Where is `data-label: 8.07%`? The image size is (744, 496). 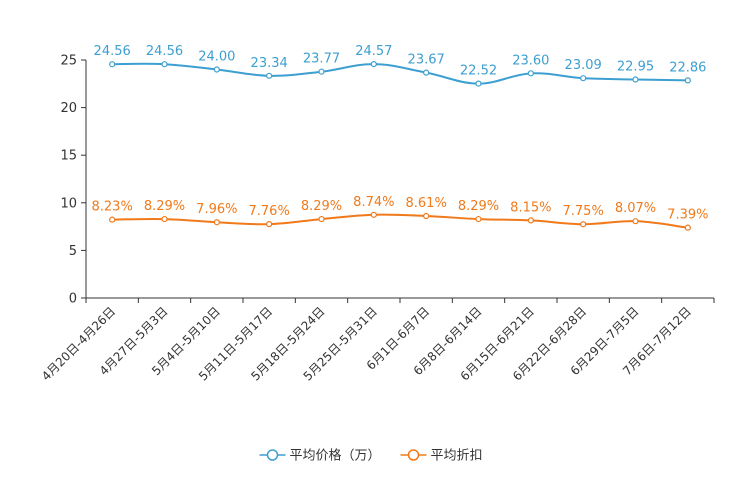 data-label: 8.07% is located at coordinates (635, 208).